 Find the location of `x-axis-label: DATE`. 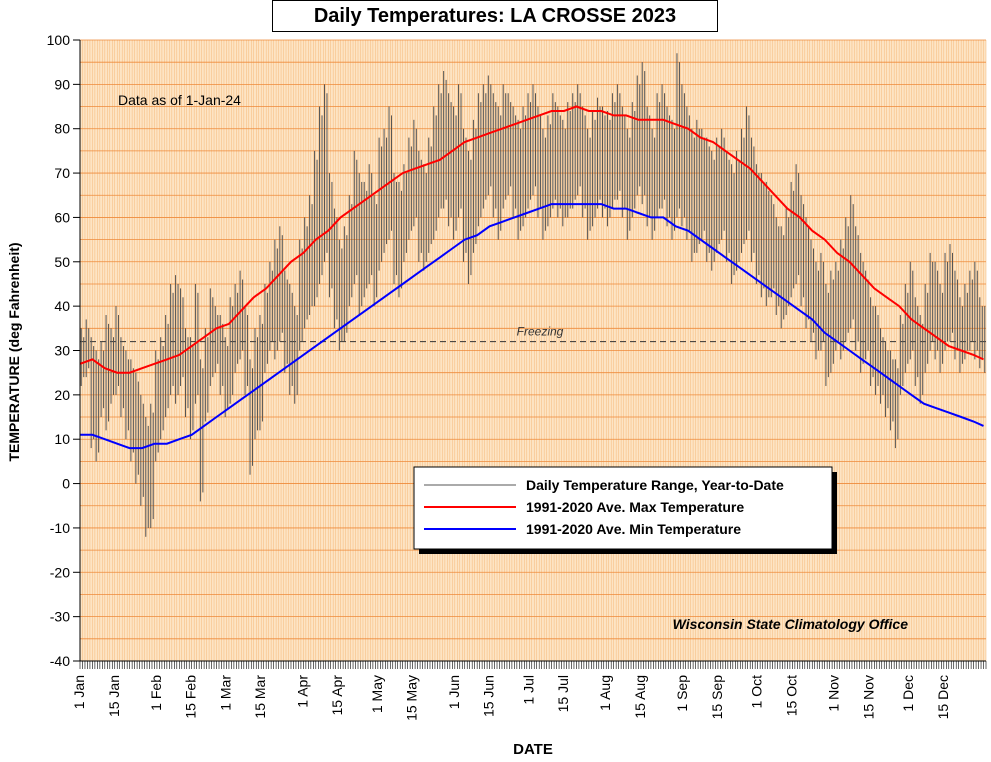

x-axis-label: DATE is located at coordinates (533, 749).